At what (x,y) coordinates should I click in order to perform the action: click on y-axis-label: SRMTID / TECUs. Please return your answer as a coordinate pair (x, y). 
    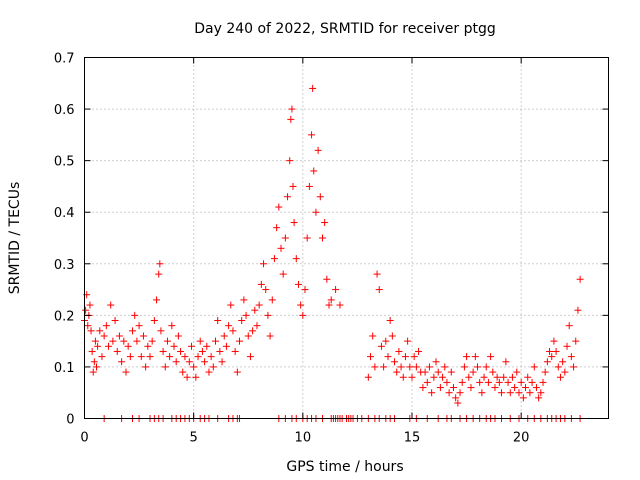
    Looking at the image, I should click on (15, 238).